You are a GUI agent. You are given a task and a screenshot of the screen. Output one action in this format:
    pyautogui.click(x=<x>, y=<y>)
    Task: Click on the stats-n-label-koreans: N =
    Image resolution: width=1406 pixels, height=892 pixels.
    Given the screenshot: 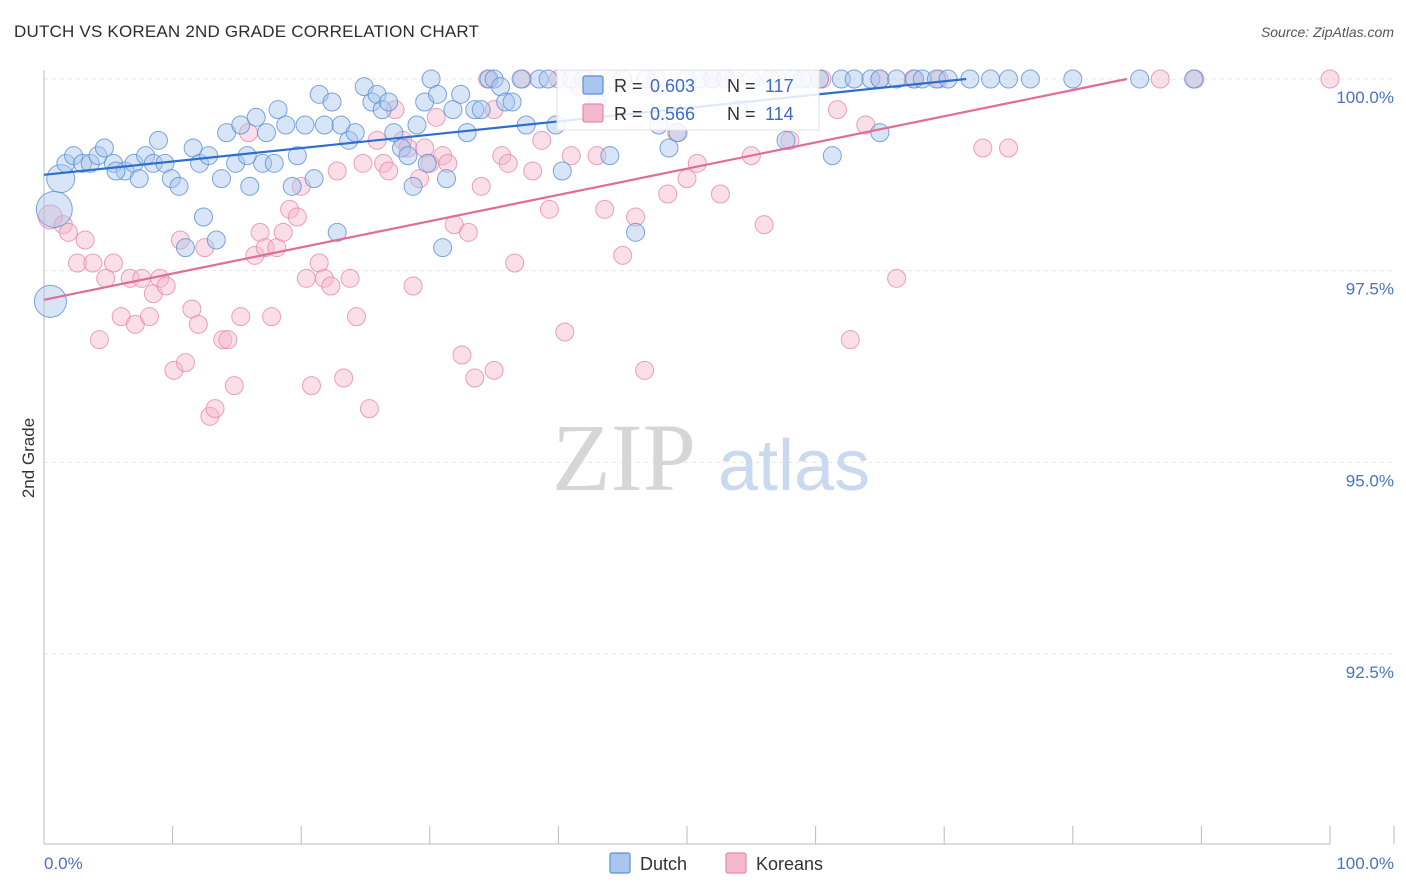 What is the action you would take?
    pyautogui.click(x=741, y=114)
    